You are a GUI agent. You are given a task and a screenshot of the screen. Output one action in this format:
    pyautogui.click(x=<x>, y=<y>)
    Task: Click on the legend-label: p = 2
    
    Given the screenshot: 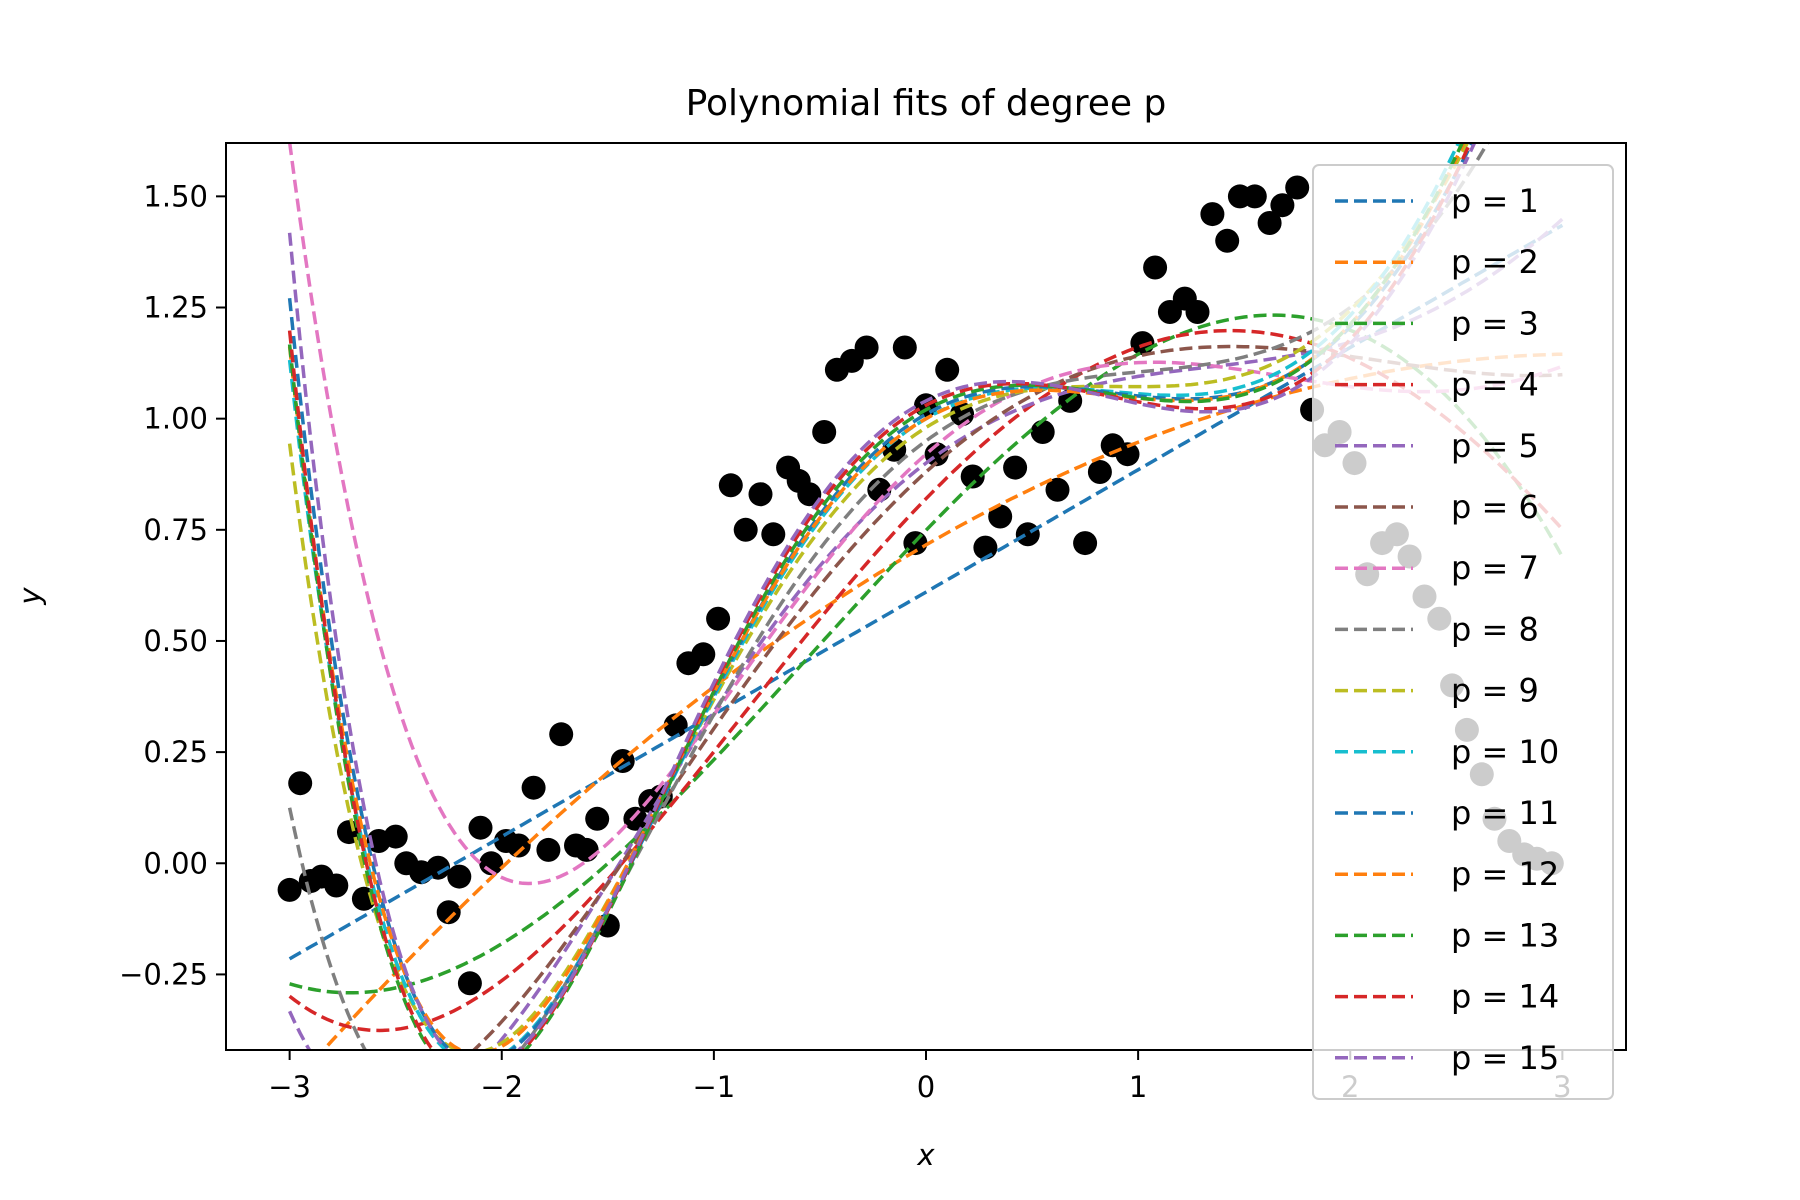 What is the action you would take?
    pyautogui.click(x=1495, y=262)
    